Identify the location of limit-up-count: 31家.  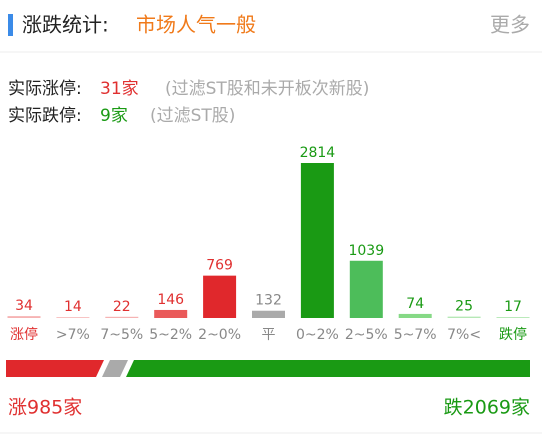
(119, 89).